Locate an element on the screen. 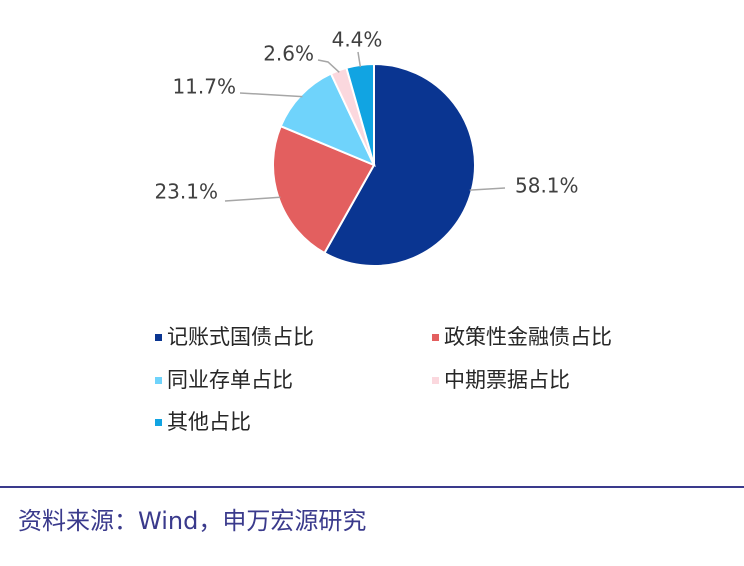 Image resolution: width=744 pixels, height=566 pixels. legend-label: 中期票据占比 is located at coordinates (507, 380).